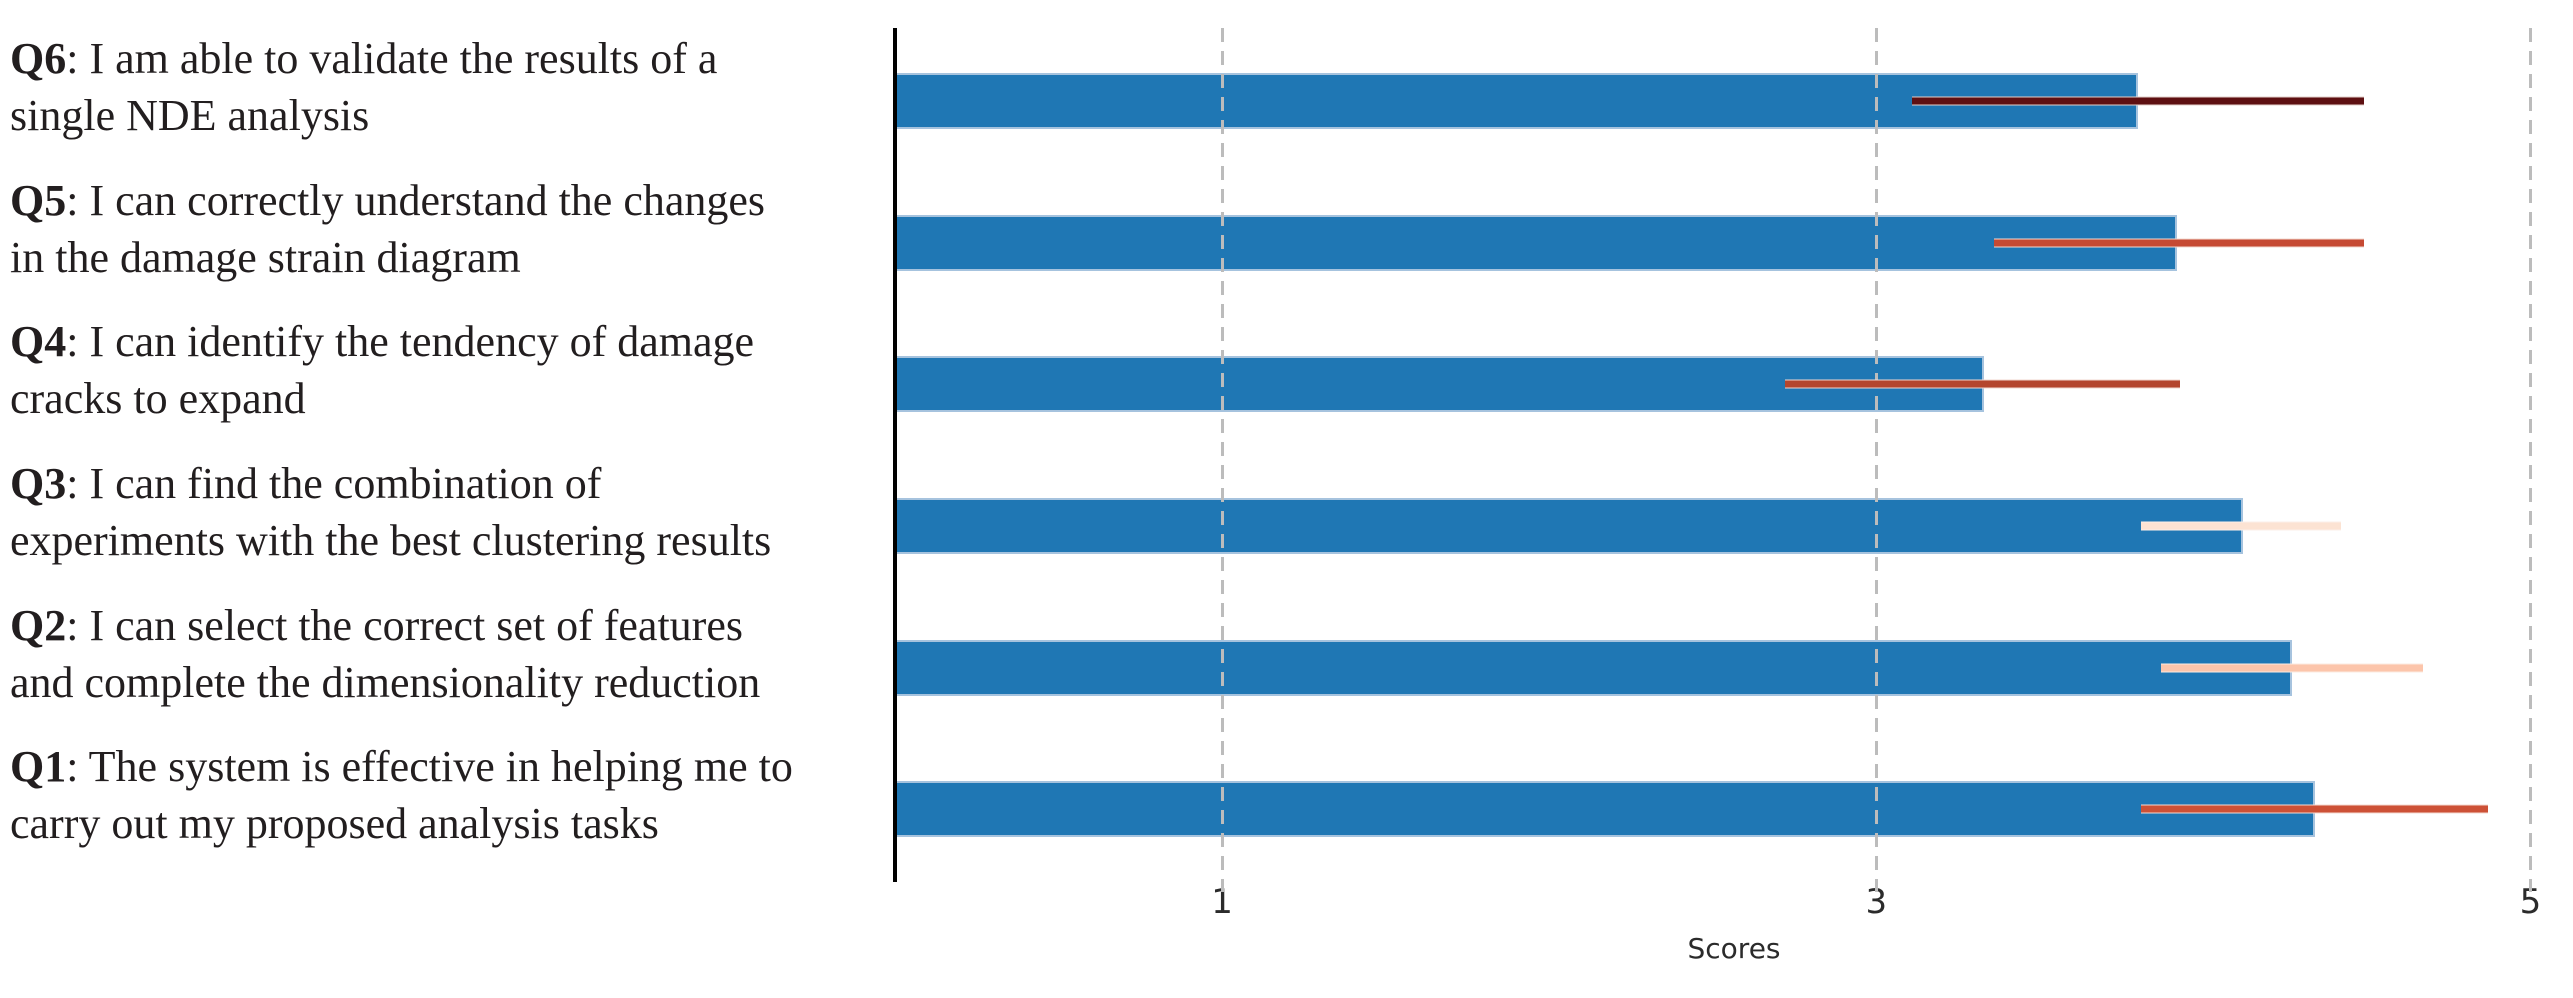 The image size is (2573, 998). Describe the element at coordinates (1734, 101) in the screenshot. I see `bar-row-q6` at that location.